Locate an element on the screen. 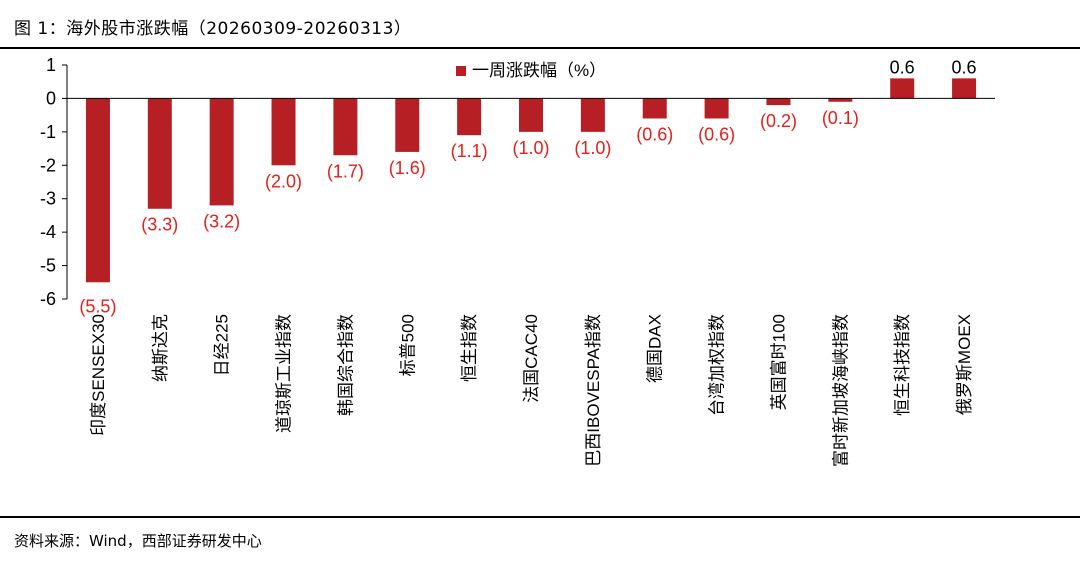  chart-title: 图 1：海外股市涨跌幅（20260309-20260313） is located at coordinates (213, 29).